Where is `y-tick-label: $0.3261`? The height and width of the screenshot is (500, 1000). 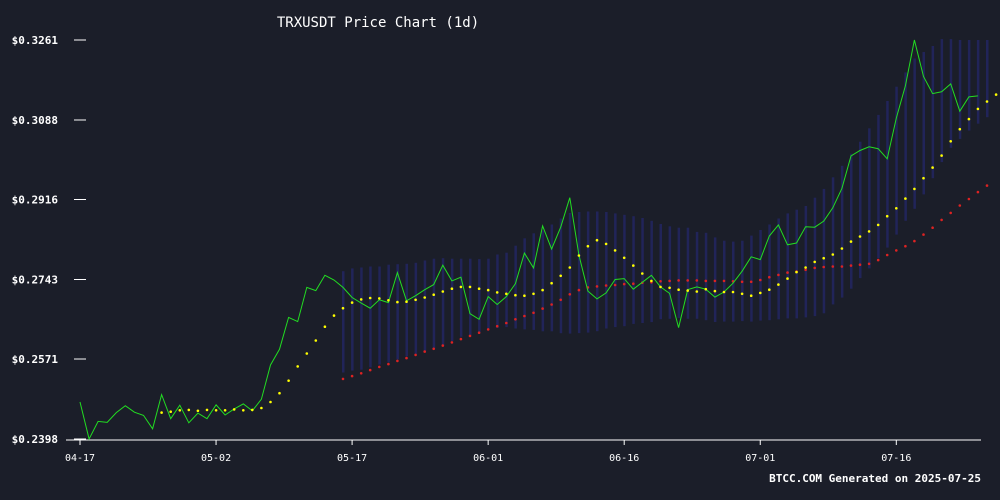 y-tick-label: $0.3261 is located at coordinates (35, 40).